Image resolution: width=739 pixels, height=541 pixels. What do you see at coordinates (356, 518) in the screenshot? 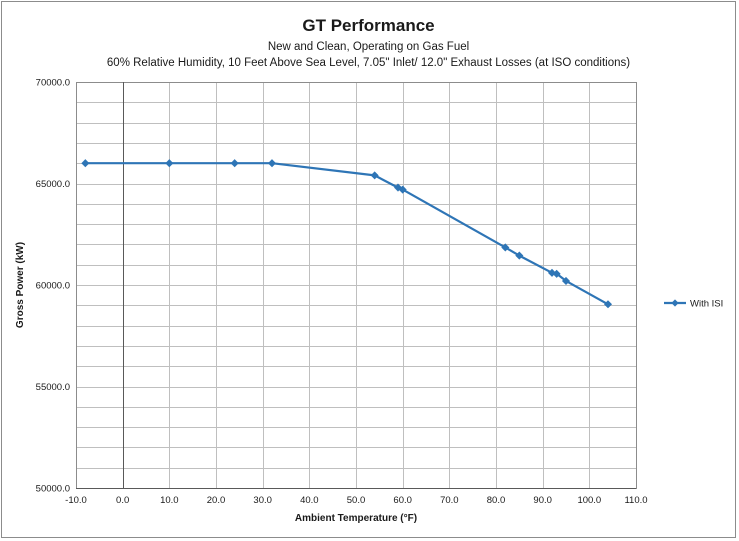
I see `x-axis-label: Ambient Temperature (°F)` at bounding box center [356, 518].